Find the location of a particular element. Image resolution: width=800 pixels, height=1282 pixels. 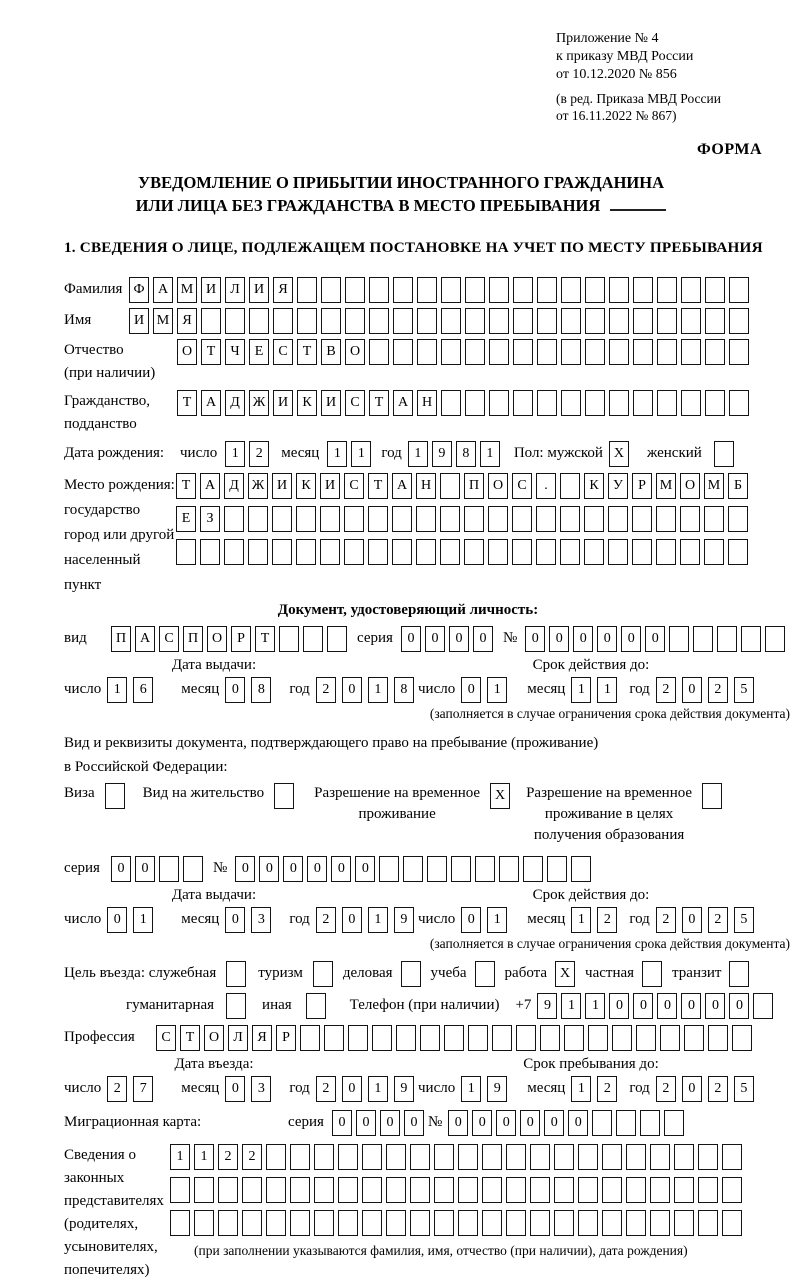

char-cell: С is located at coordinates (522, 485).